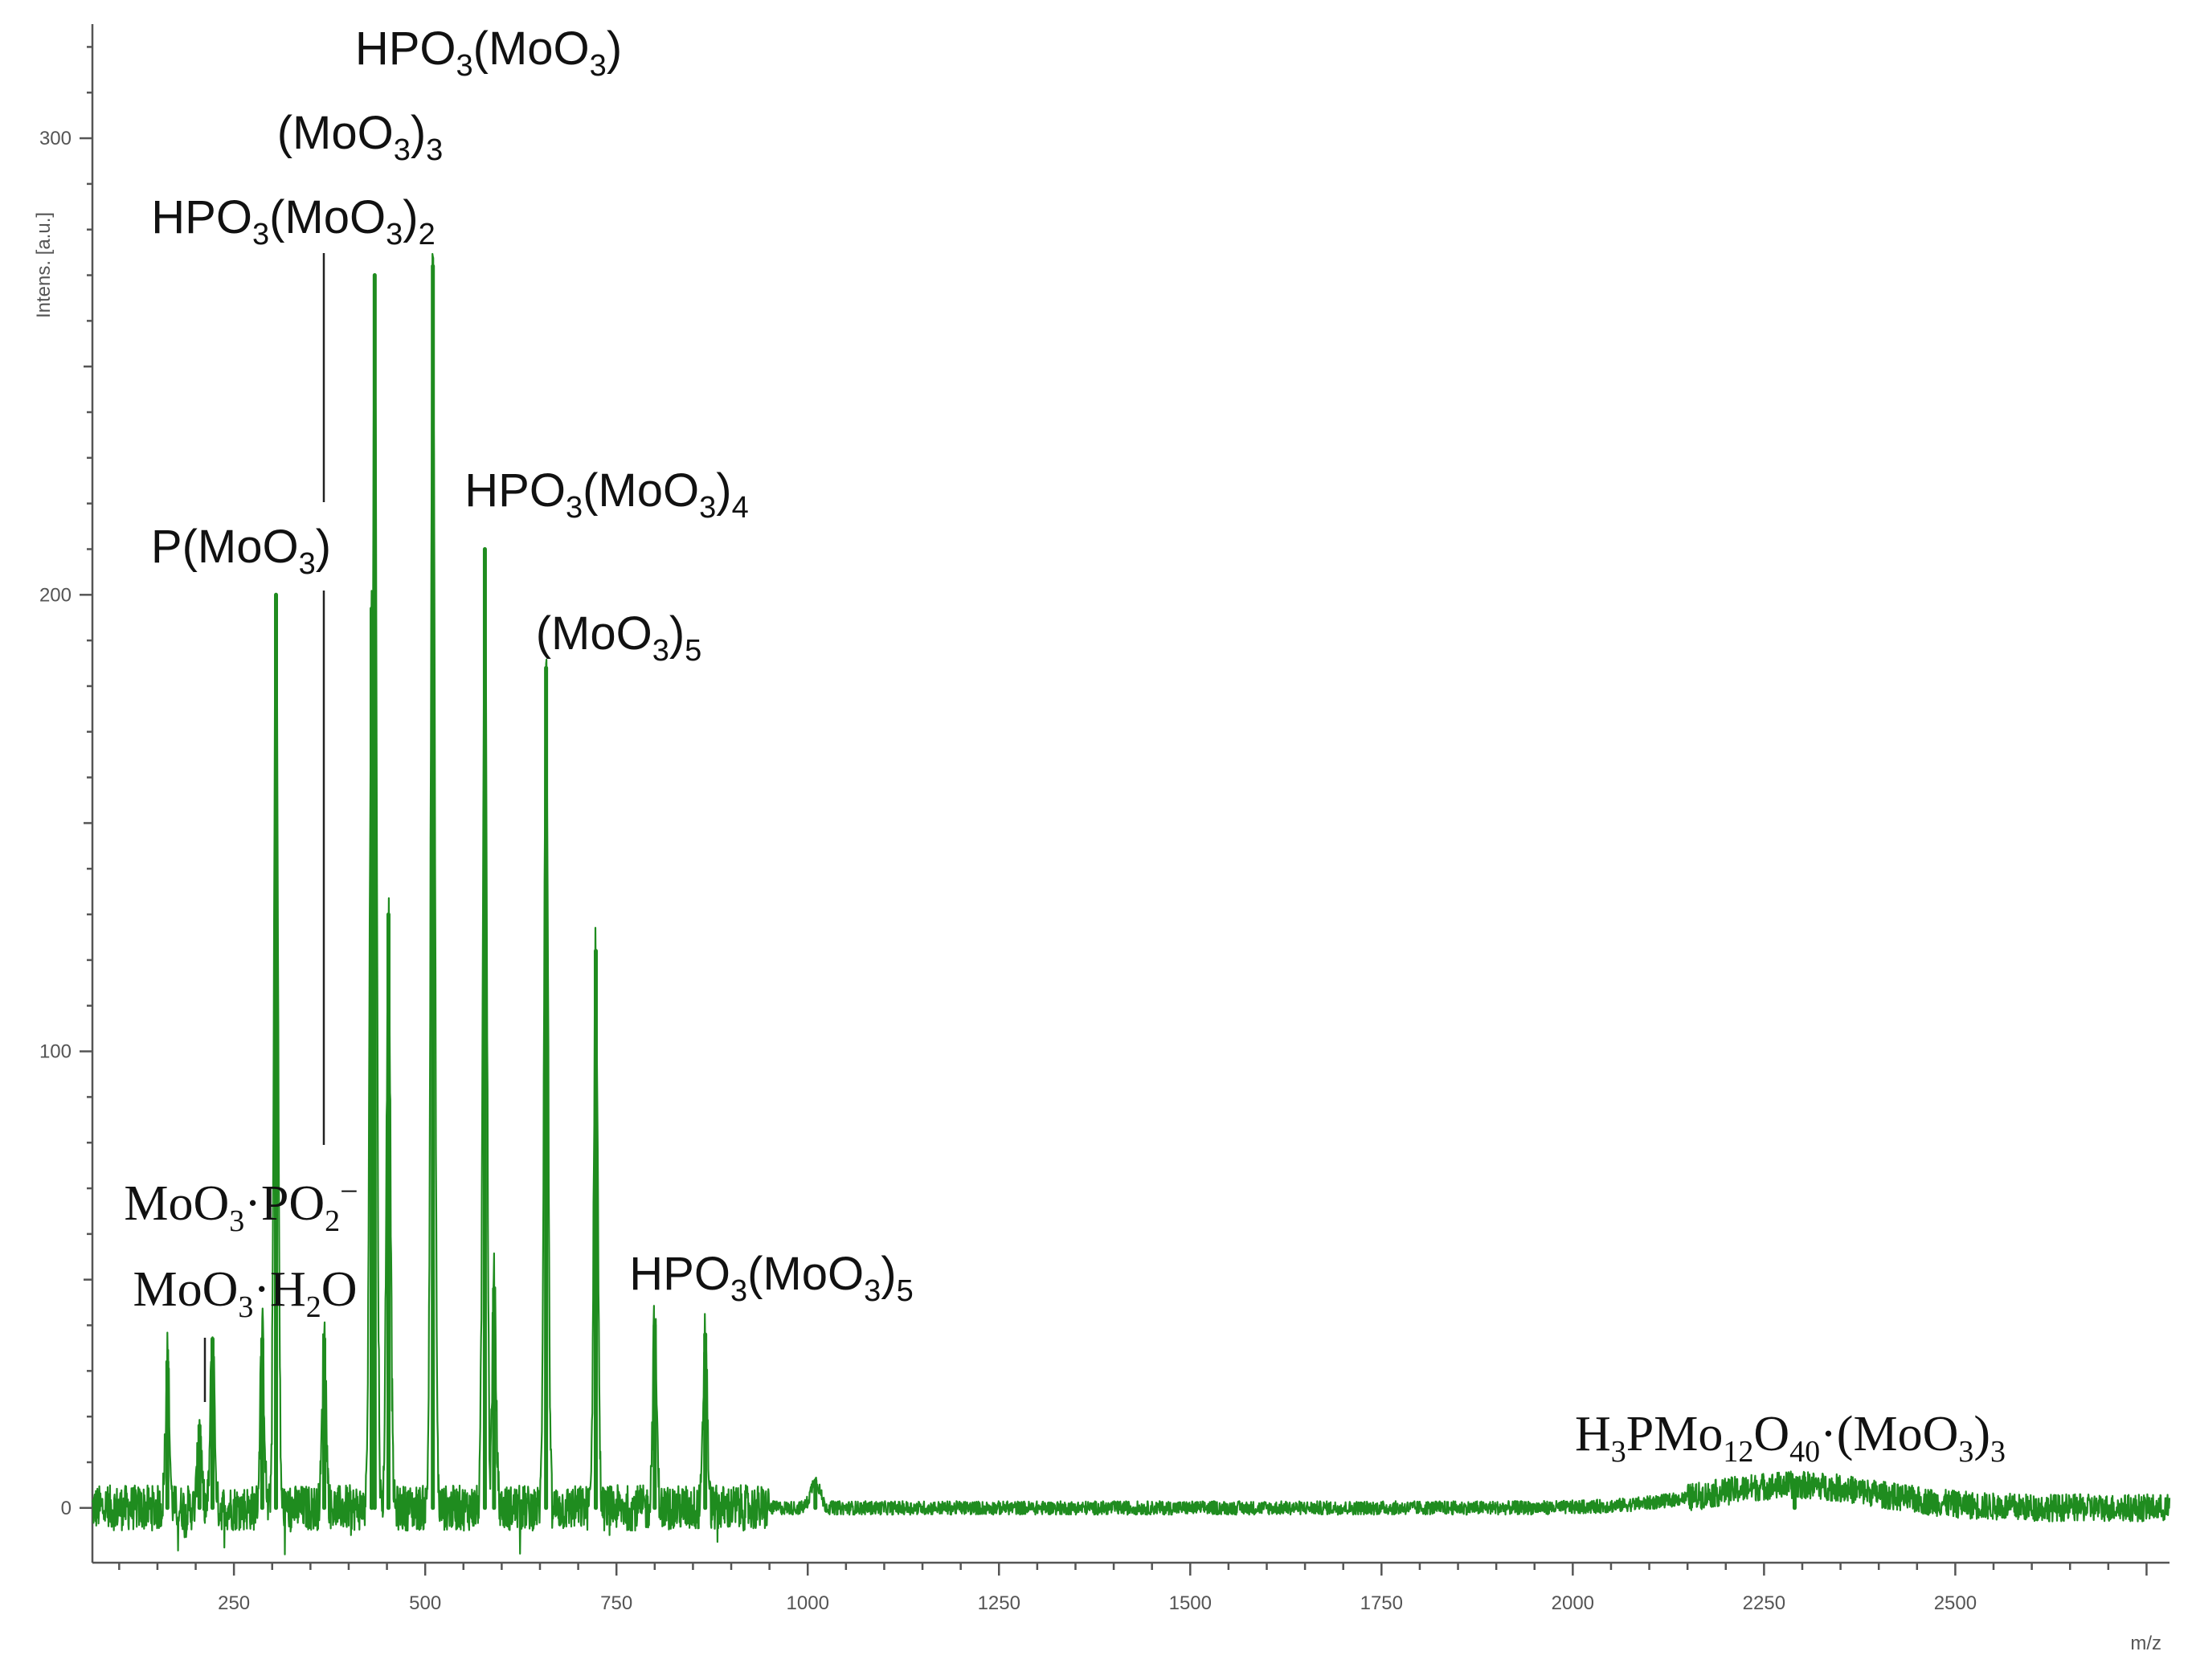  I want to click on y-tick-label: 300, so click(55, 138).